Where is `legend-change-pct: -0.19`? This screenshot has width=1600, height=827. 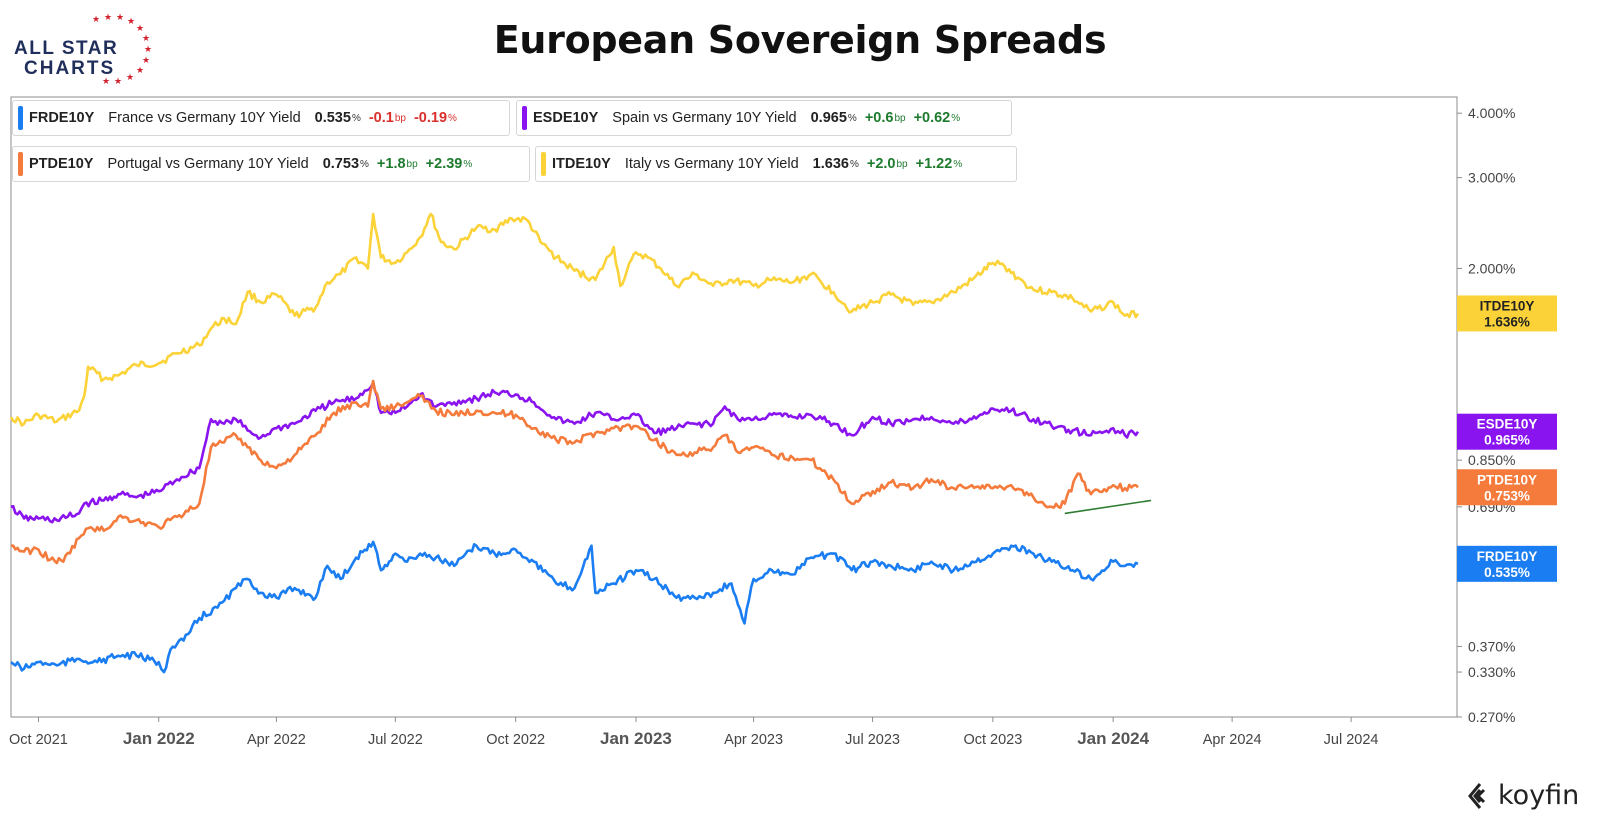 legend-change-pct: -0.19 is located at coordinates (430, 118).